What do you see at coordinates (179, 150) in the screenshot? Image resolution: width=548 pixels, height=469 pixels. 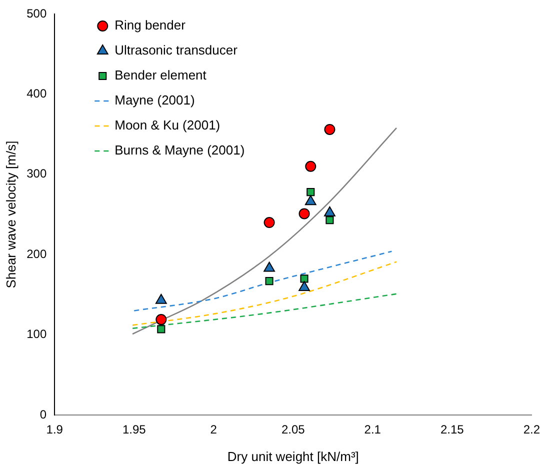 I see `legend-label: Burns & Mayne (2001)` at bounding box center [179, 150].